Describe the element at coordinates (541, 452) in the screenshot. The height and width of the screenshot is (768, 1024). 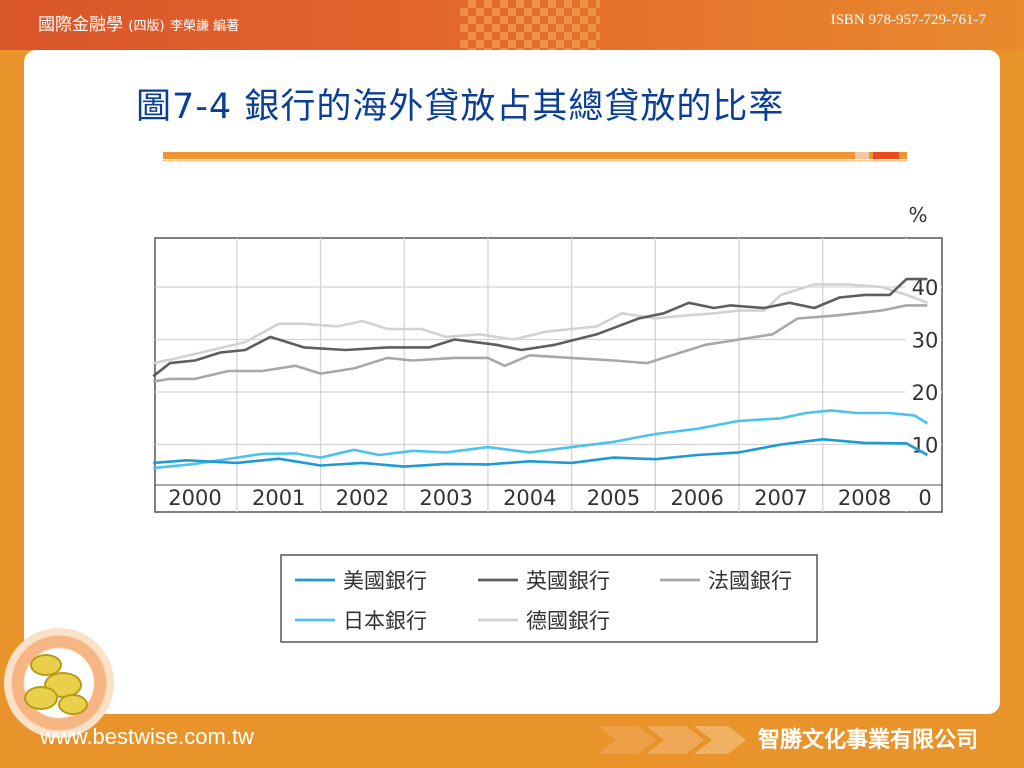
I see `series-line-us` at that location.